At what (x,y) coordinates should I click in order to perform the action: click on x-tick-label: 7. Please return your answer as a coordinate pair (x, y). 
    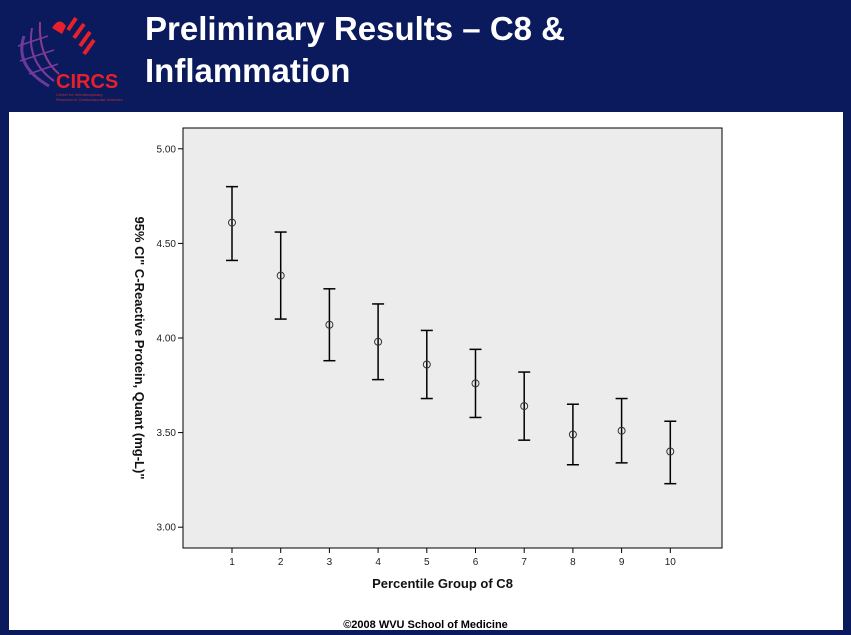
    Looking at the image, I should click on (524, 562).